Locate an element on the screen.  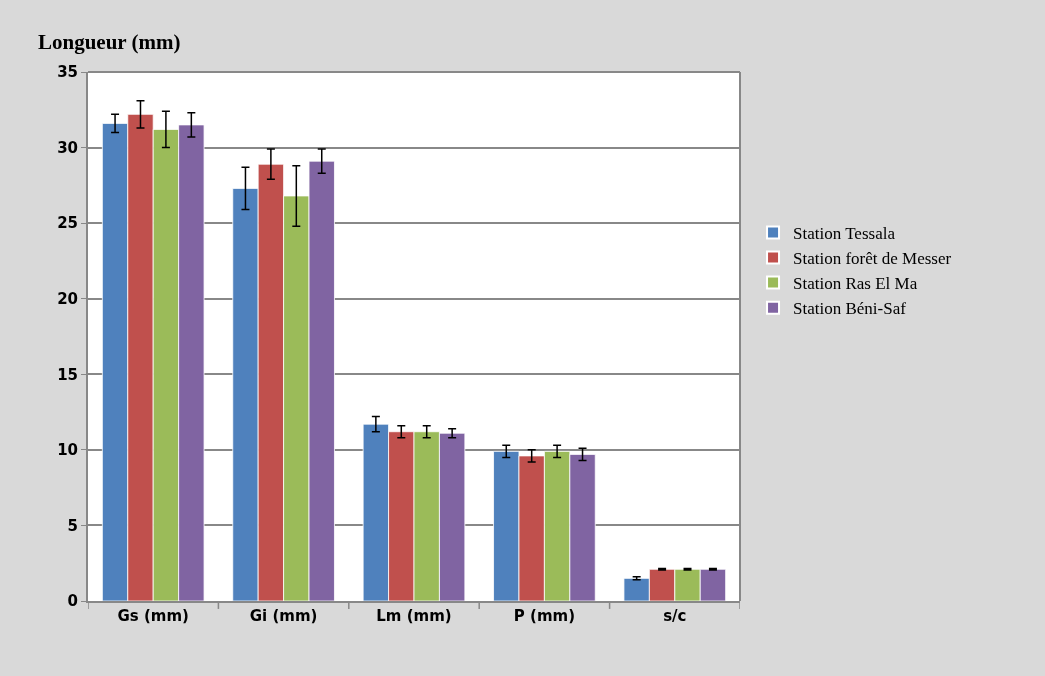
y-tick-label: 20 is located at coordinates (67, 298).